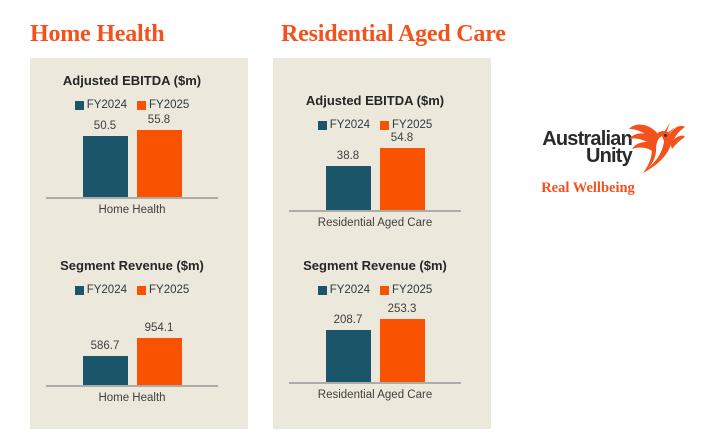 The width and height of the screenshot is (705, 443). What do you see at coordinates (393, 34) in the screenshot?
I see `section-title-residential-aged-care: Residential Aged Care` at bounding box center [393, 34].